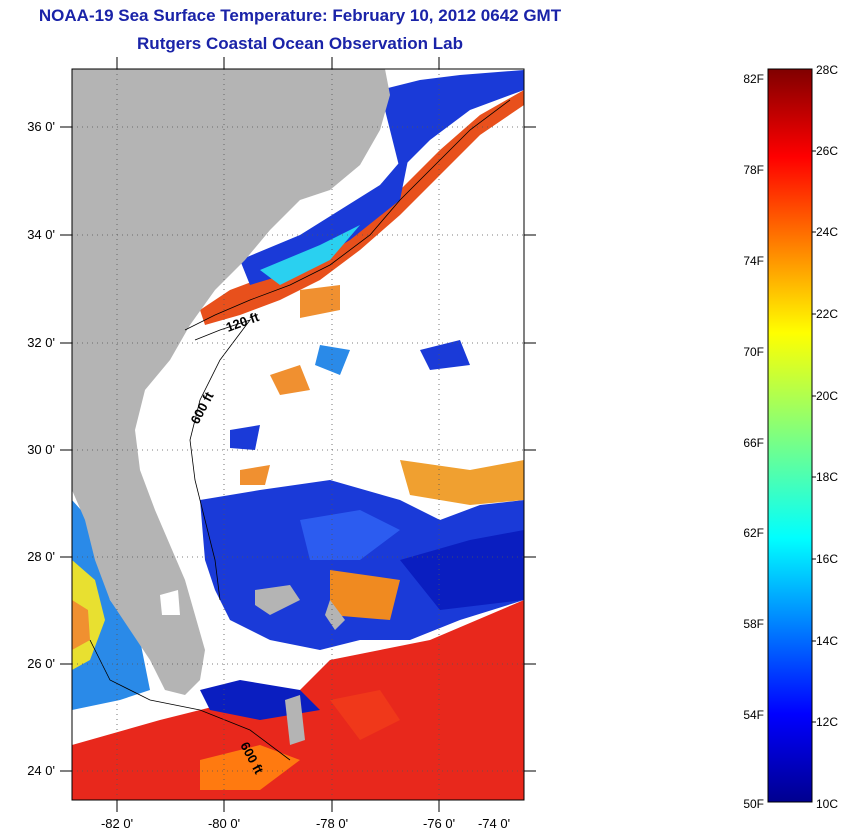 The image size is (849, 832). I want to click on c-label: 26C, so click(827, 151).